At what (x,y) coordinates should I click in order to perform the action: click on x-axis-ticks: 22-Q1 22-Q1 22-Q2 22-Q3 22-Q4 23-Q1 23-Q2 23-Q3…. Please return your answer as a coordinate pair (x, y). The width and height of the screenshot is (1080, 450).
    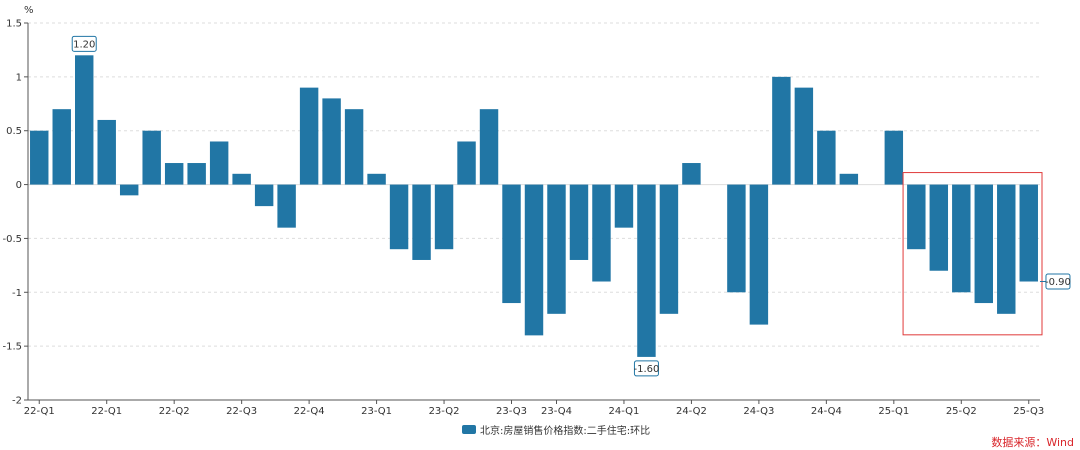
    Looking at the image, I should click on (534, 408).